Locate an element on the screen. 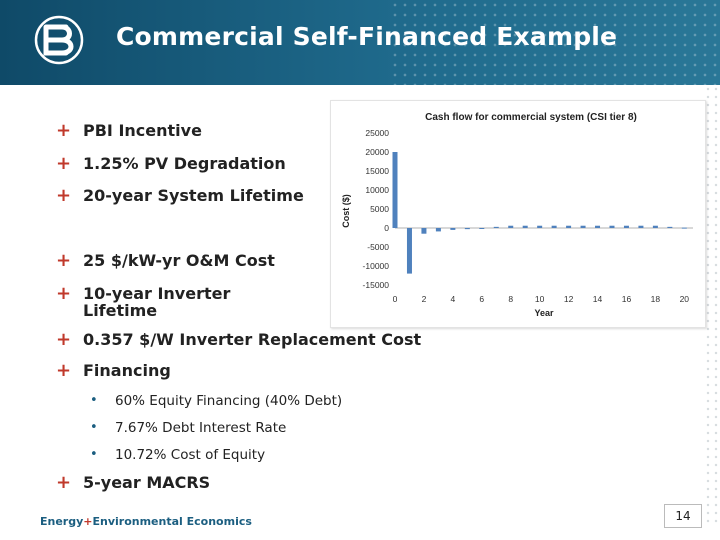 The image size is (720, 540). header-dot-pattern is located at coordinates (555, 42).